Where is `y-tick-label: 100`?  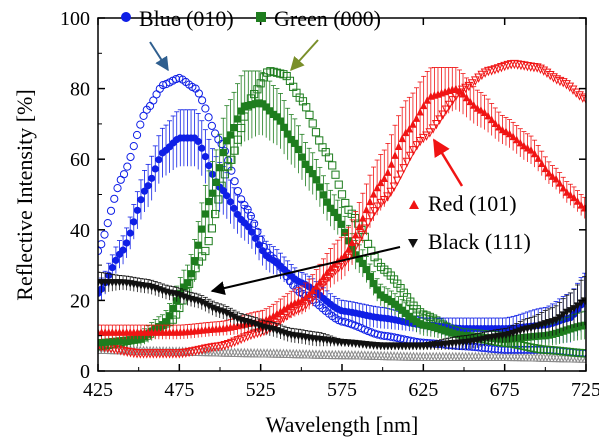 y-tick-label: 100 is located at coordinates (75, 19).